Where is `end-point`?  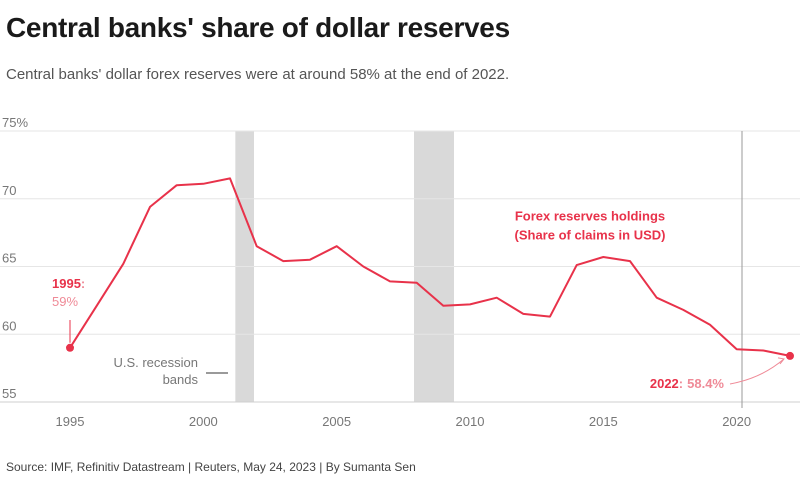 end-point is located at coordinates (790, 355).